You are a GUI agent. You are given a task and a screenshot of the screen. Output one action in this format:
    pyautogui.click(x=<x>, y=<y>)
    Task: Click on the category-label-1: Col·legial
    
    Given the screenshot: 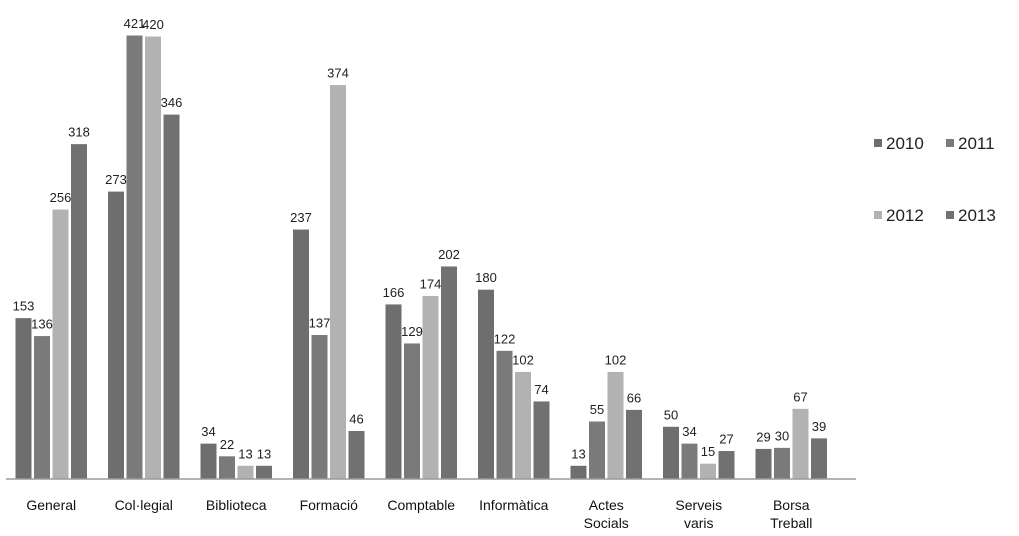 What is the action you would take?
    pyautogui.click(x=144, y=505)
    